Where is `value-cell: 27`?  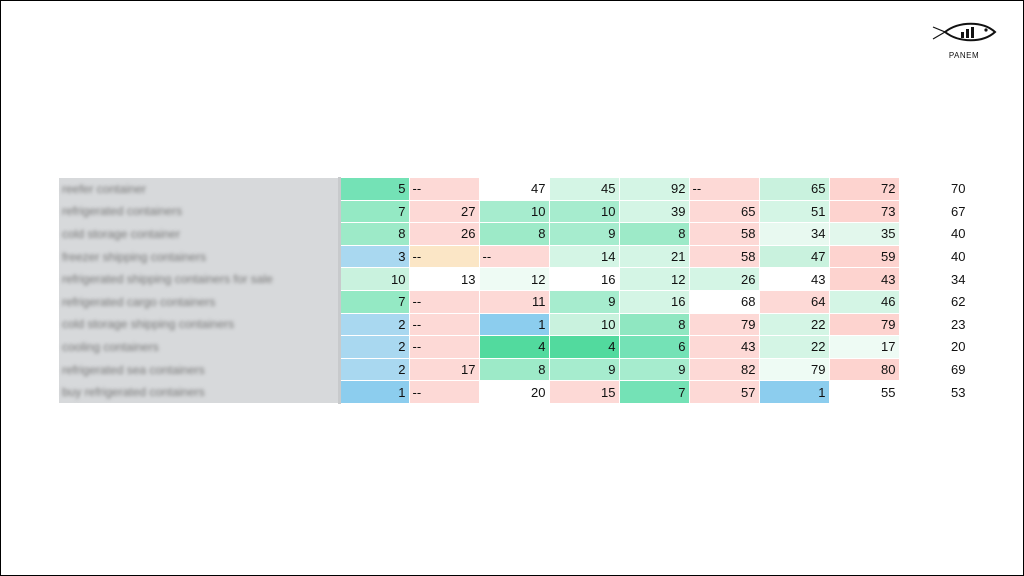
value-cell: 27 is located at coordinates (444, 211).